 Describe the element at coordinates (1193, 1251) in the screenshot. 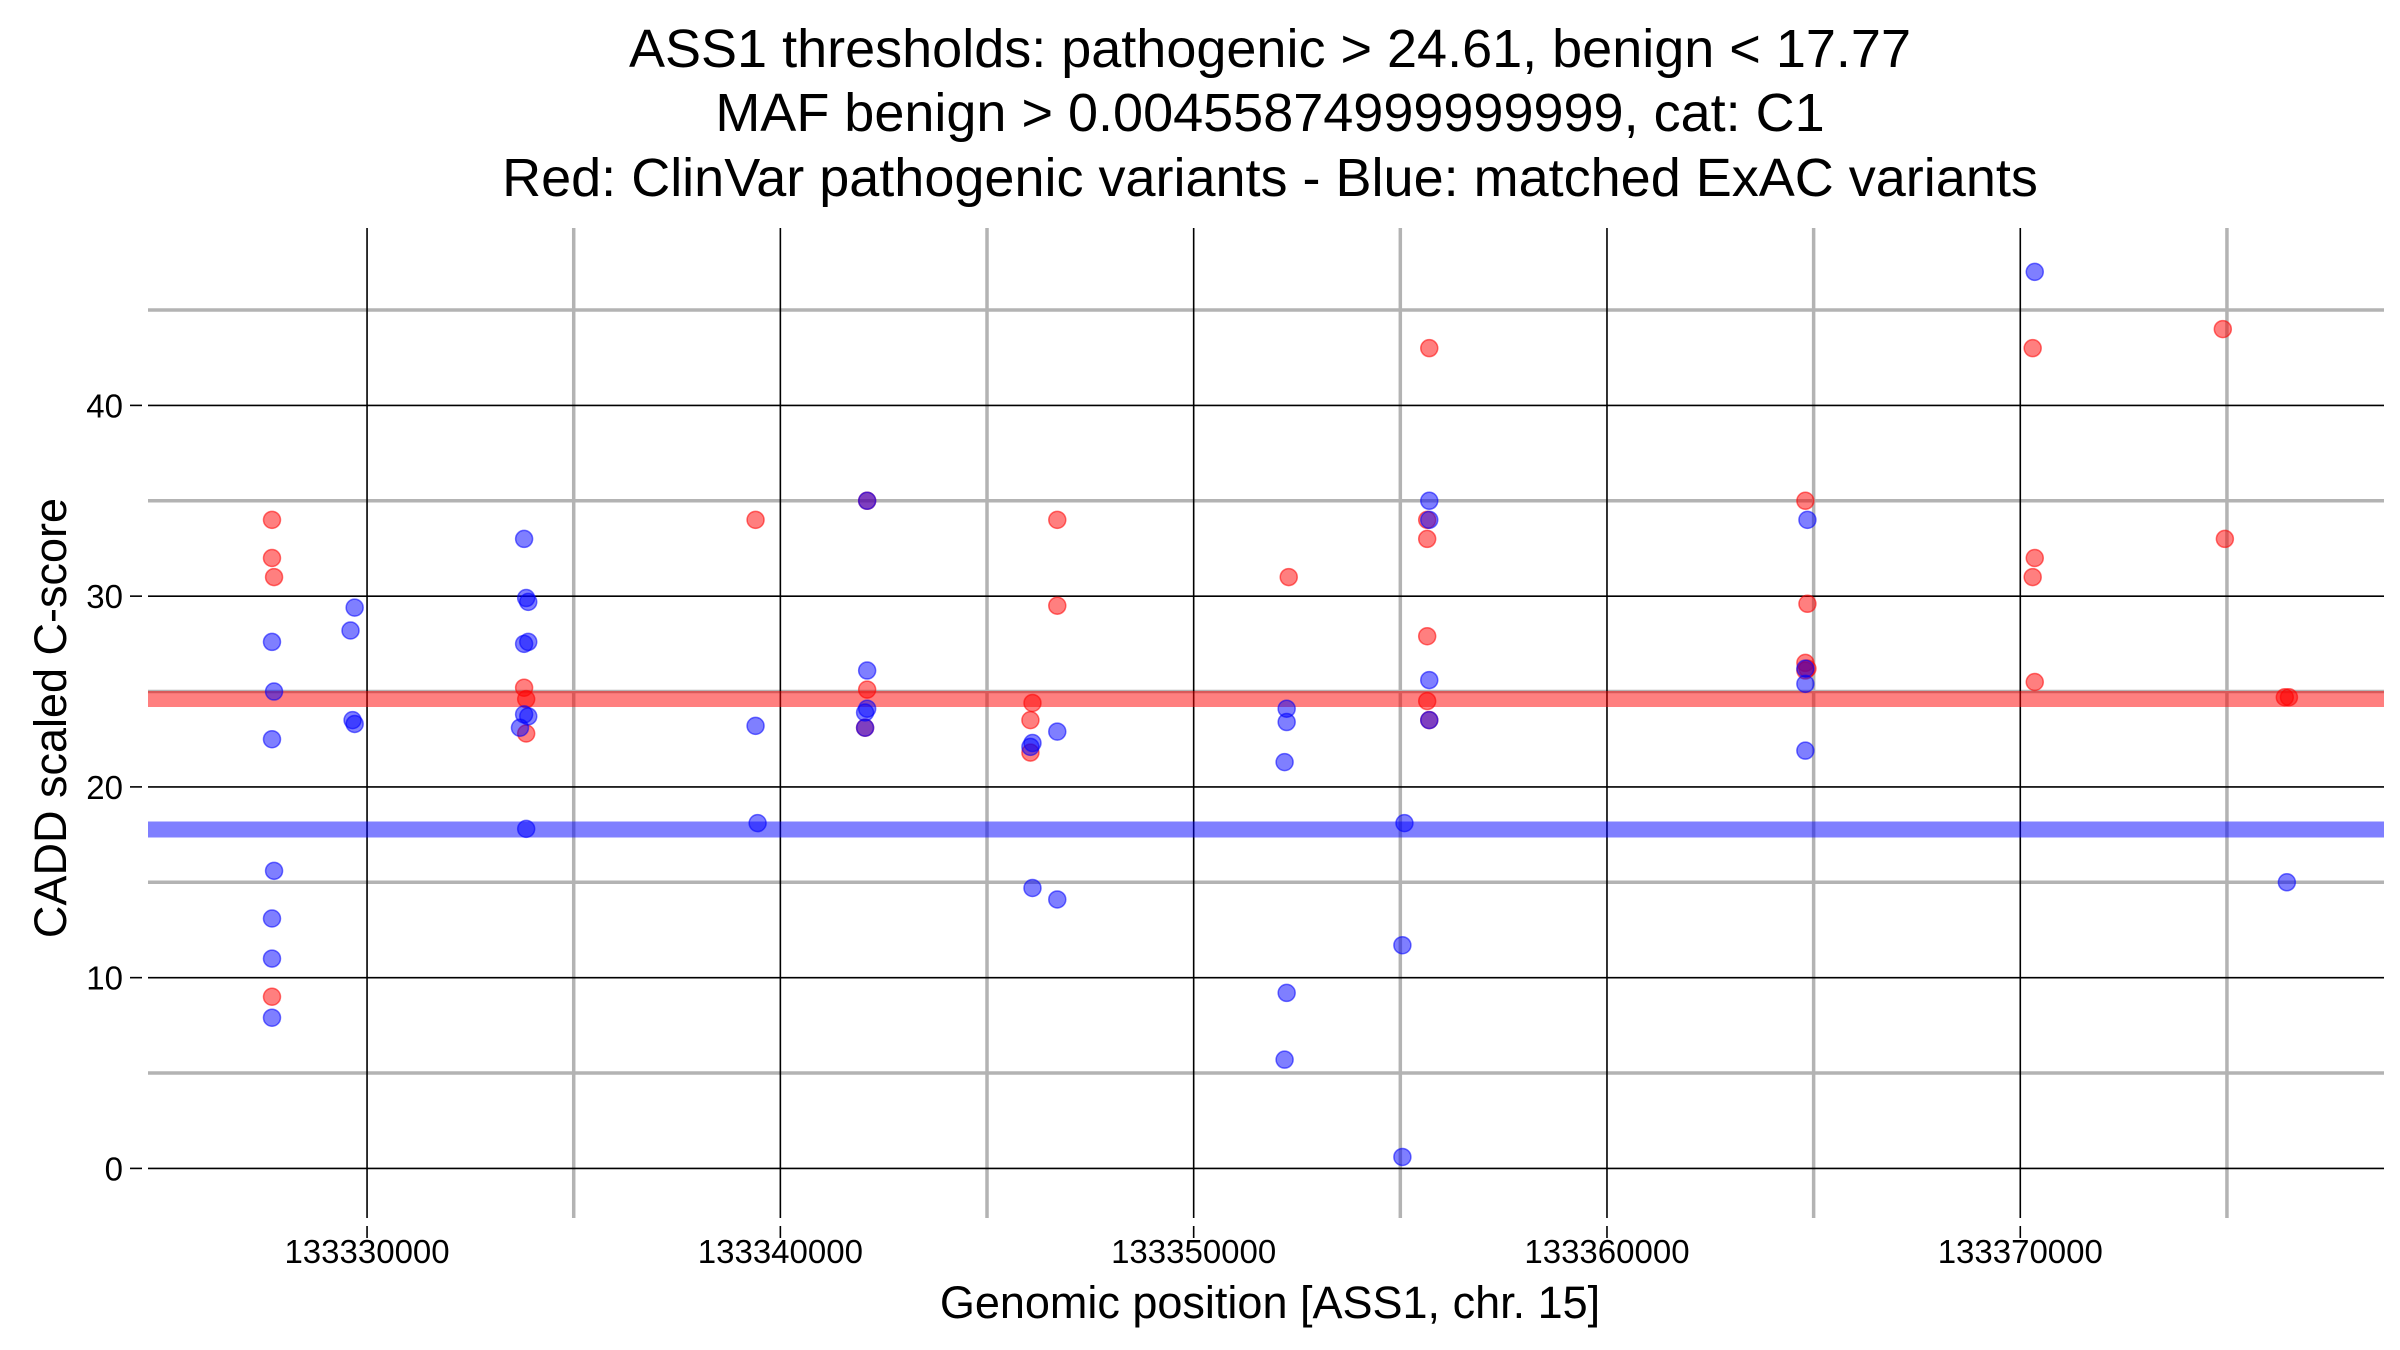

I see `x-tick-label: 133350000` at that location.